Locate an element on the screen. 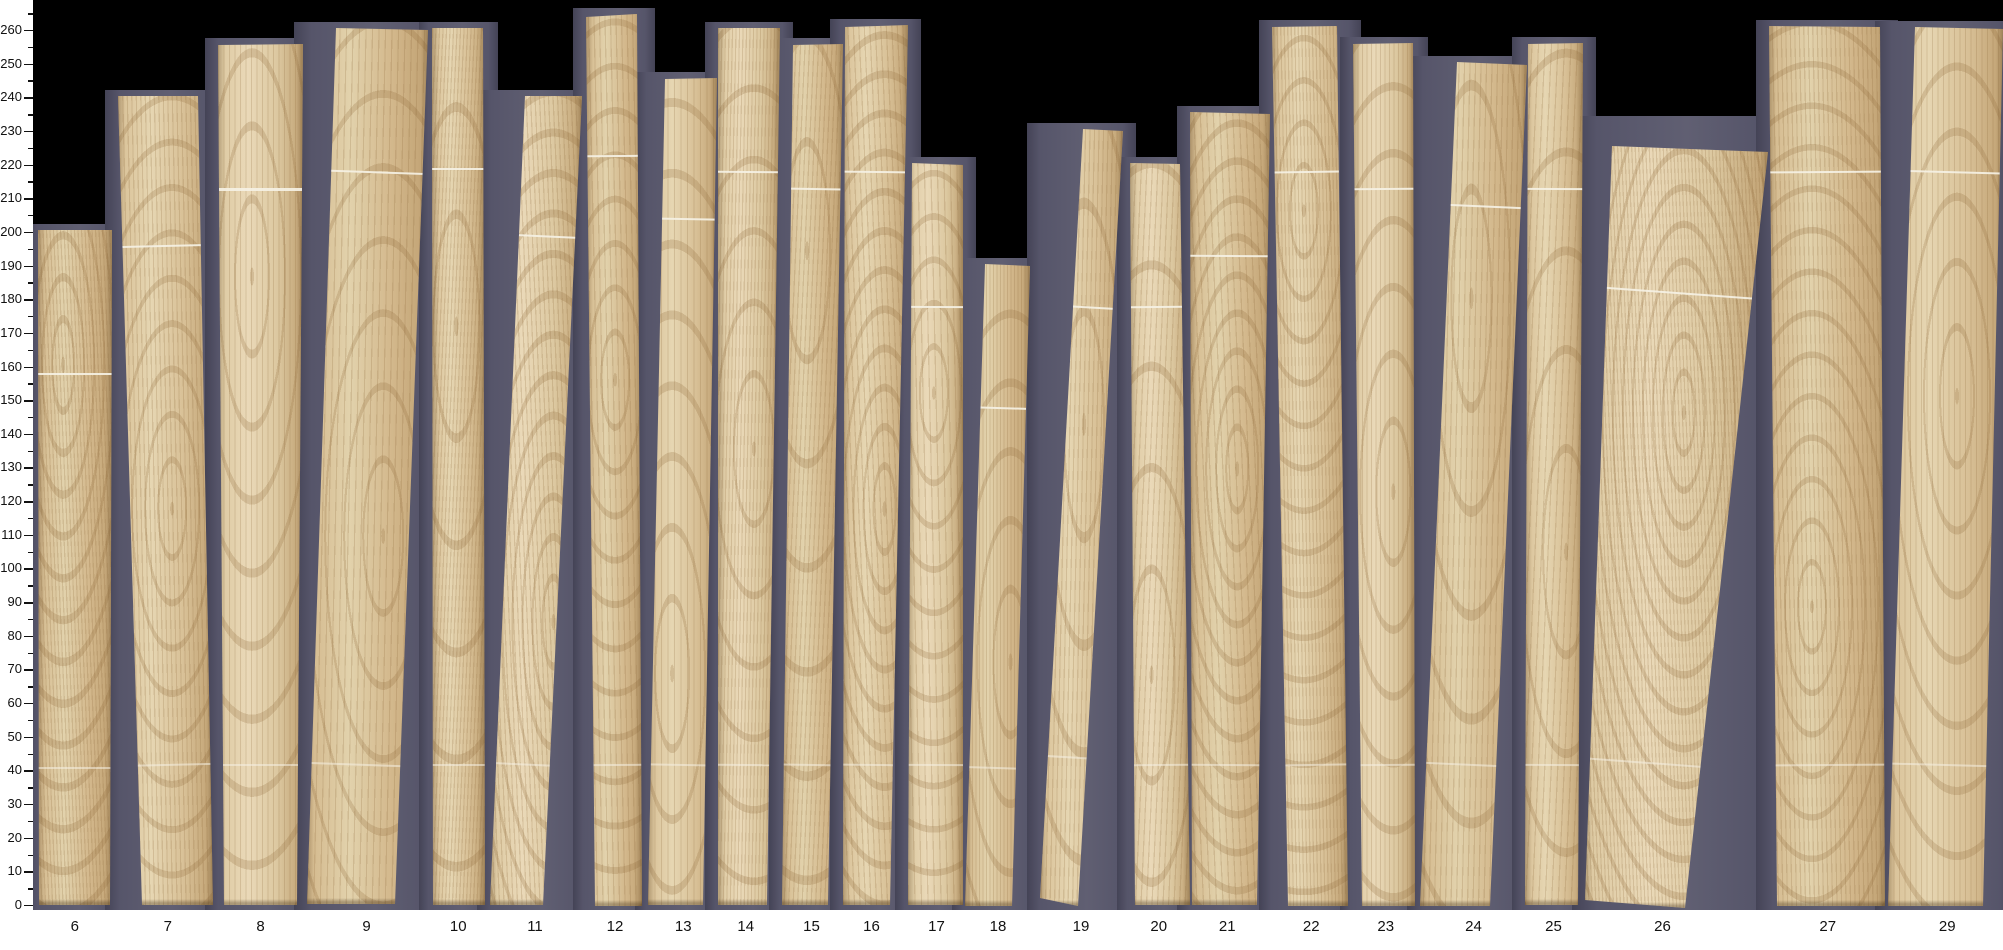 The height and width of the screenshot is (950, 2003). x-axis-label: 14 is located at coordinates (746, 926).